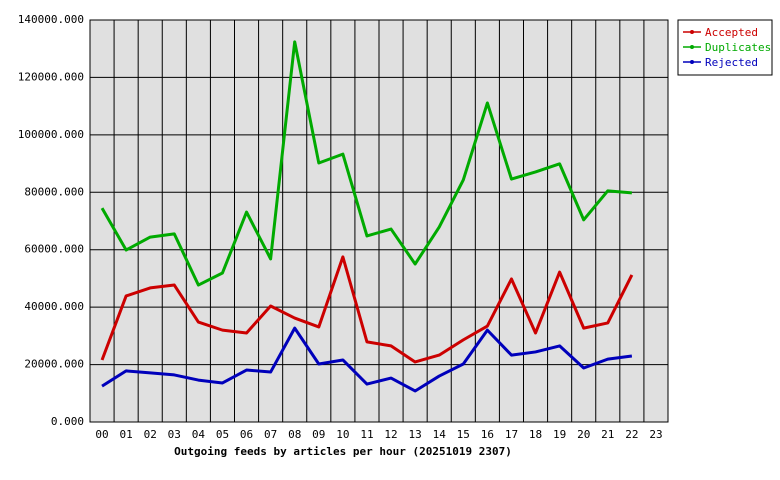 This screenshot has height=480, width=780. I want to click on x-tick-label: 11, so click(366, 434).